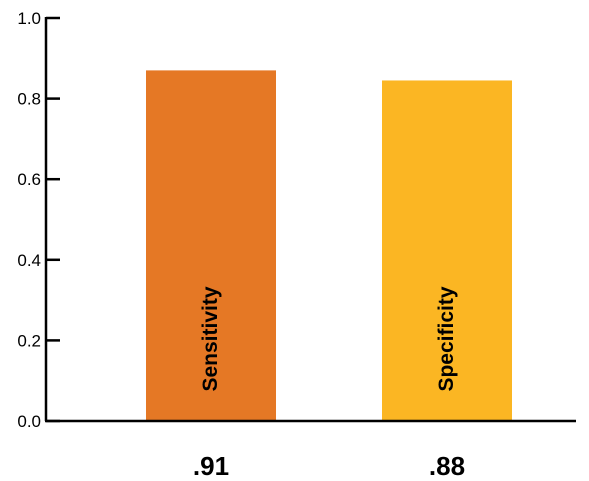  I want to click on y-tick-label: 1.0, so click(29, 18).